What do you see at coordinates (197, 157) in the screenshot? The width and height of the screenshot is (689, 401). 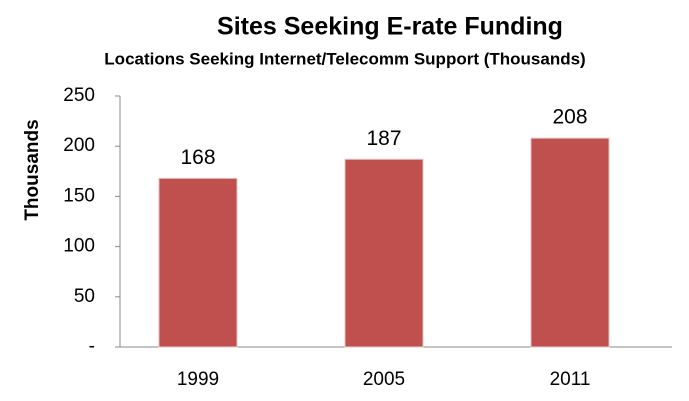 I see `value-label: 168` at bounding box center [197, 157].